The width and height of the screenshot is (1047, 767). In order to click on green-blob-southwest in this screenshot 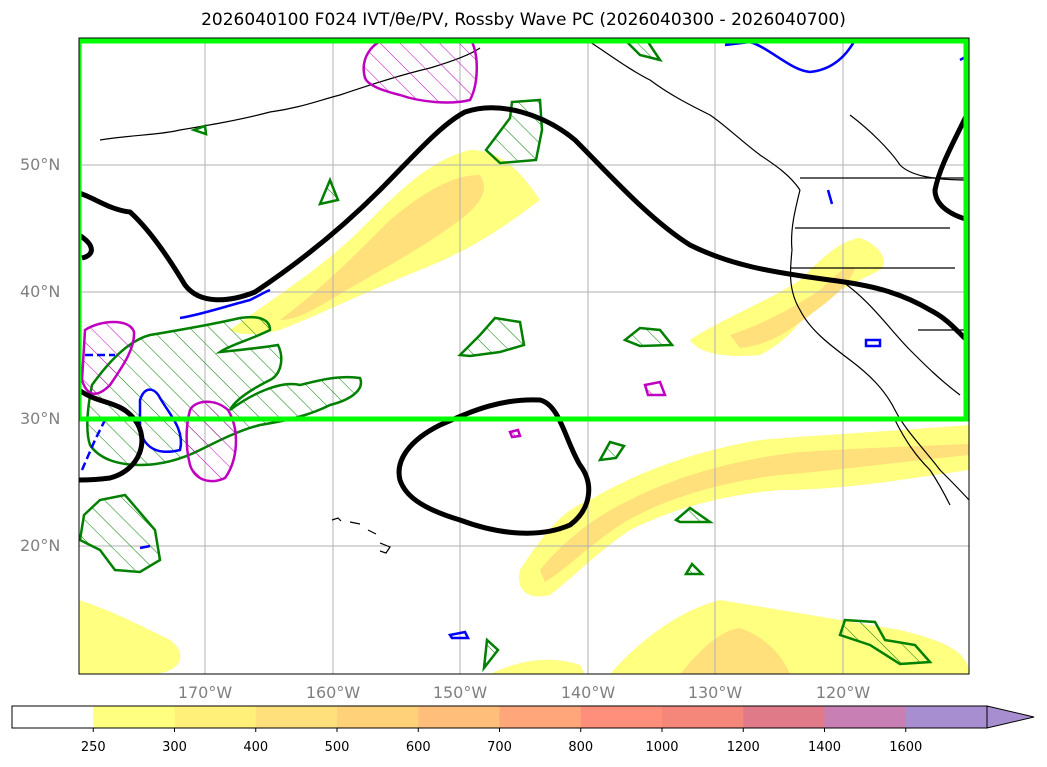, I will do `click(120, 533)`.